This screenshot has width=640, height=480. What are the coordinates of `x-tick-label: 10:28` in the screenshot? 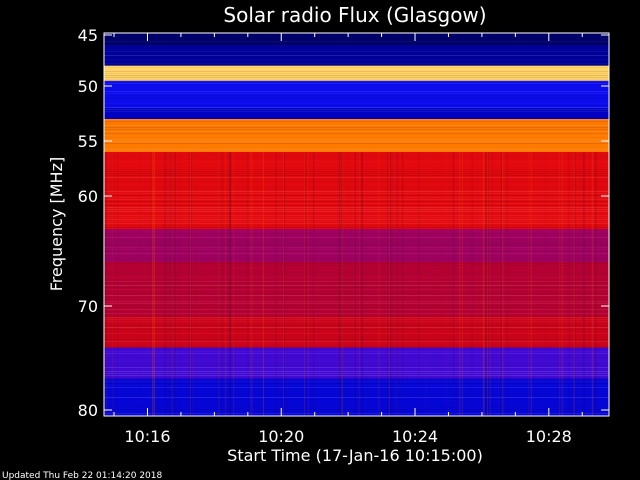 It's located at (549, 436).